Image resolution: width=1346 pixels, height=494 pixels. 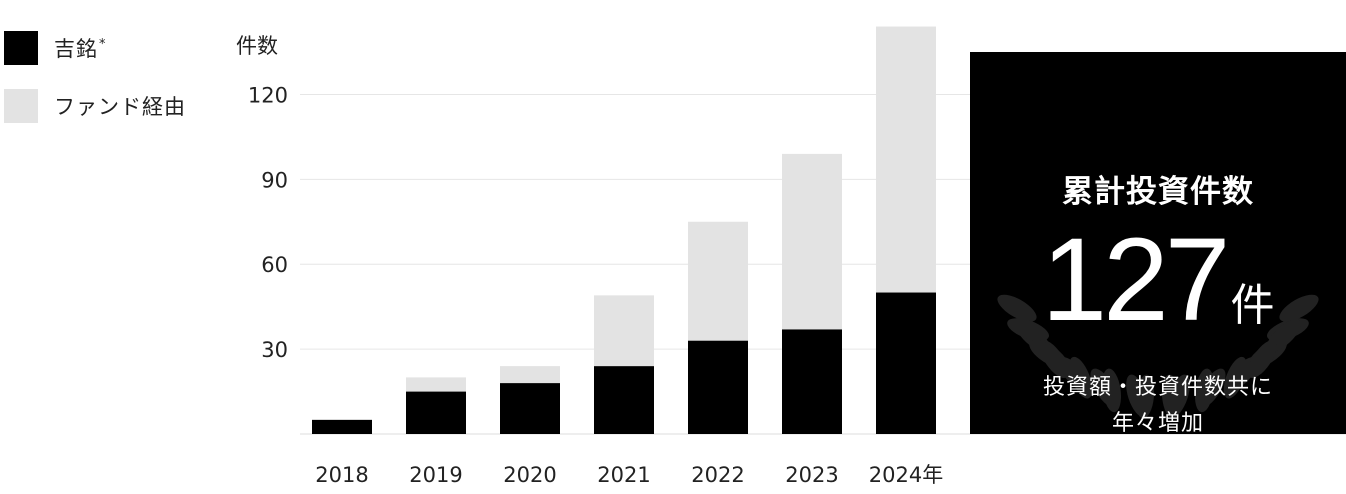 What do you see at coordinates (1158, 356) in the screenshot?
I see `laurel-wreath-icon` at bounding box center [1158, 356].